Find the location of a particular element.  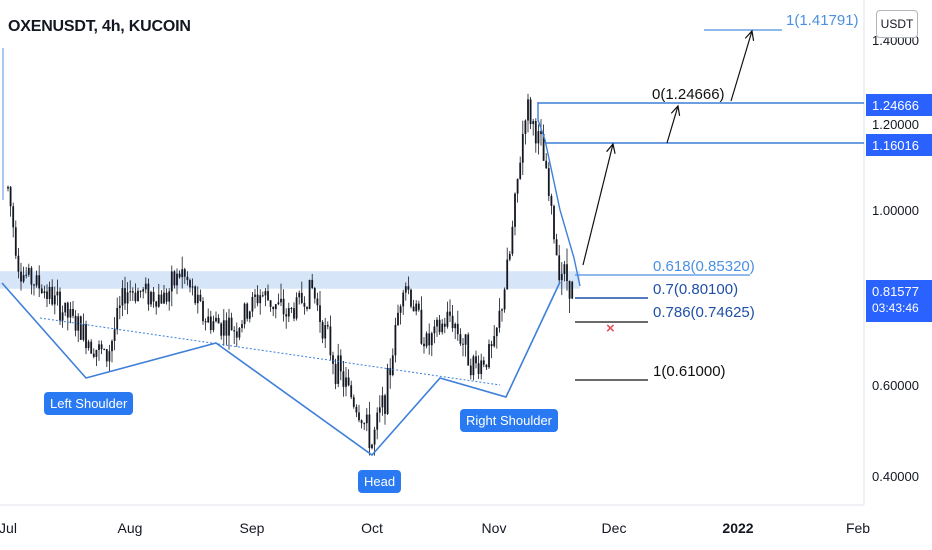

y-tick-label: 0.40000 is located at coordinates (895, 476).